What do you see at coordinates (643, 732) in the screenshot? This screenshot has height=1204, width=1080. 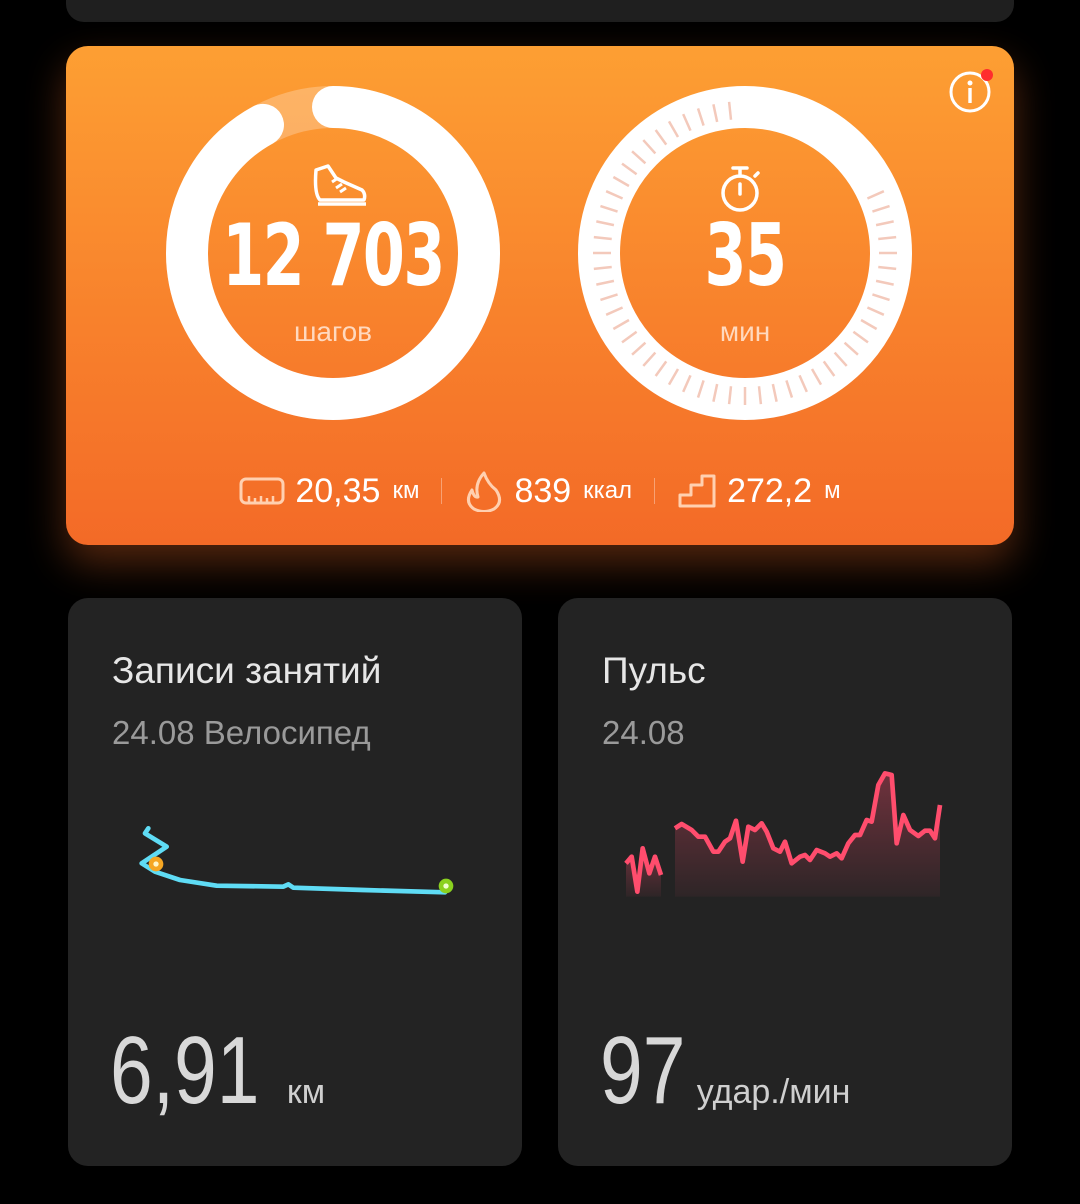 I see `heart-rate-subtitle: 24.08` at bounding box center [643, 732].